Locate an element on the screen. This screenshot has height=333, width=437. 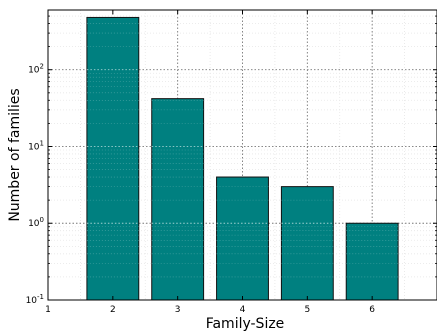
x-axis-title: Family-Size is located at coordinates (245, 324).